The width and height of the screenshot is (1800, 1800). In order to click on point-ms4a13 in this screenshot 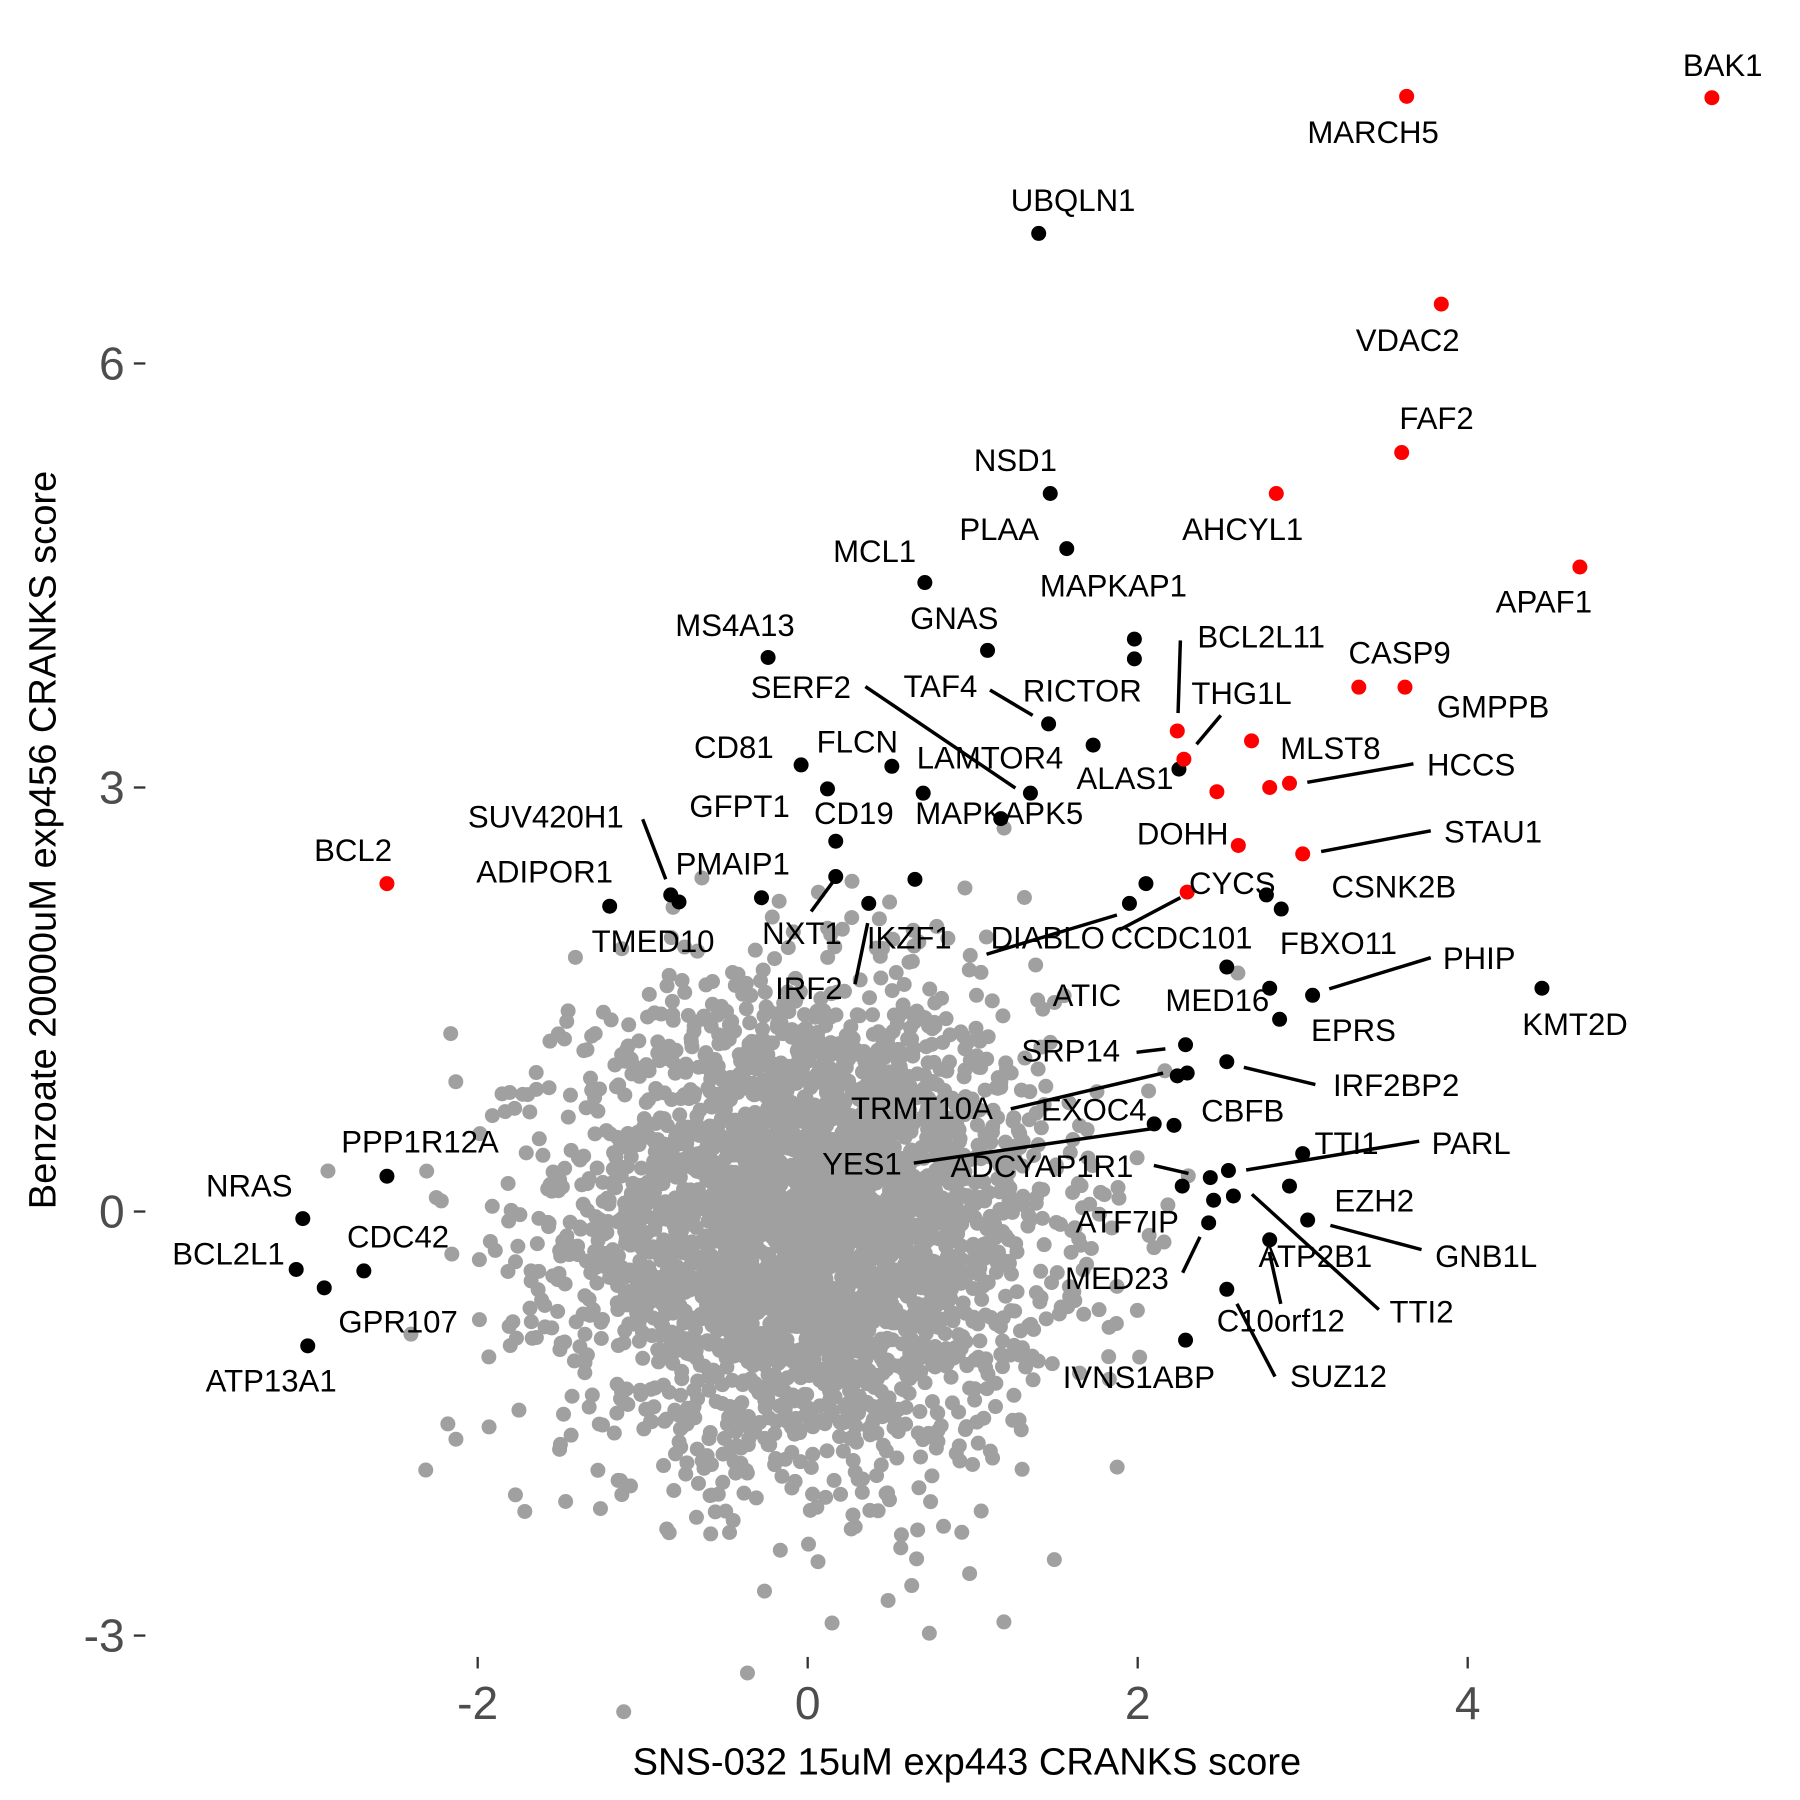, I will do `click(768, 657)`.